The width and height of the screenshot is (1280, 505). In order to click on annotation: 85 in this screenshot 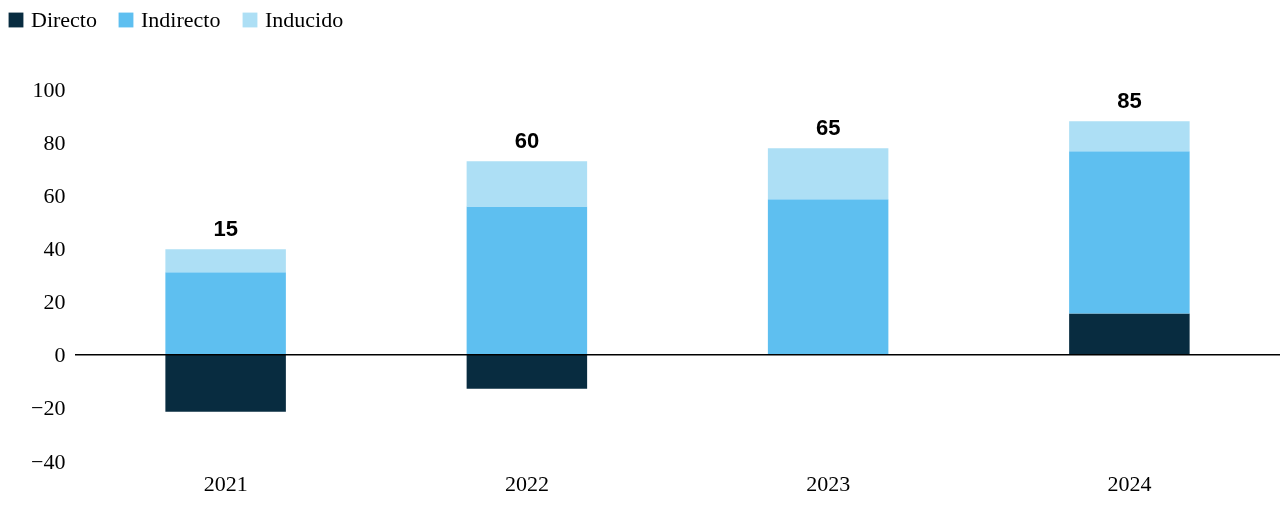, I will do `click(1129, 101)`.